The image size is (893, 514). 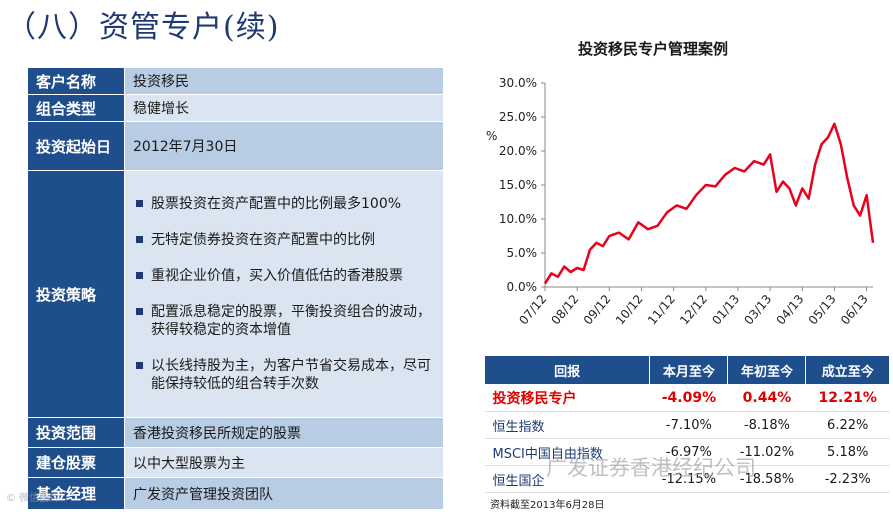 I want to click on y-tick-label: 30.0%, so click(x=518, y=83).